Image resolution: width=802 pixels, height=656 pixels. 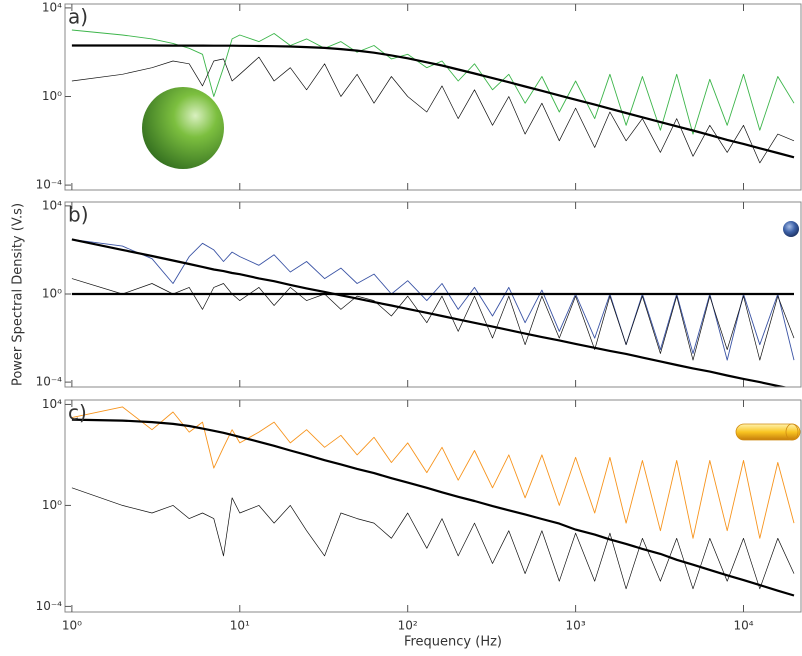 What do you see at coordinates (78, 17) in the screenshot?
I see `panel-label: a)` at bounding box center [78, 17].